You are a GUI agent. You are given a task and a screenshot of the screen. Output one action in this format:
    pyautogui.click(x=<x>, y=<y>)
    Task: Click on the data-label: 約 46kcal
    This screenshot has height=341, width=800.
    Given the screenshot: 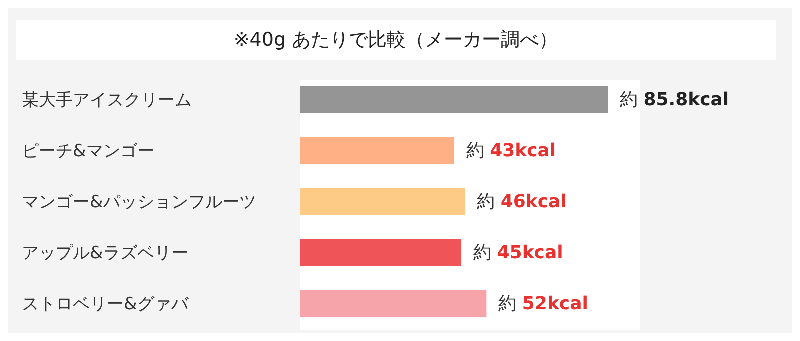 What is the action you would take?
    pyautogui.click(x=522, y=201)
    